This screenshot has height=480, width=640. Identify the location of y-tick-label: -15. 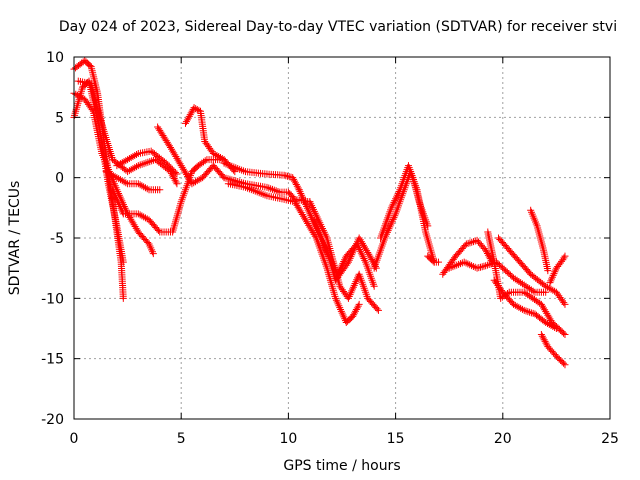
(52, 360).